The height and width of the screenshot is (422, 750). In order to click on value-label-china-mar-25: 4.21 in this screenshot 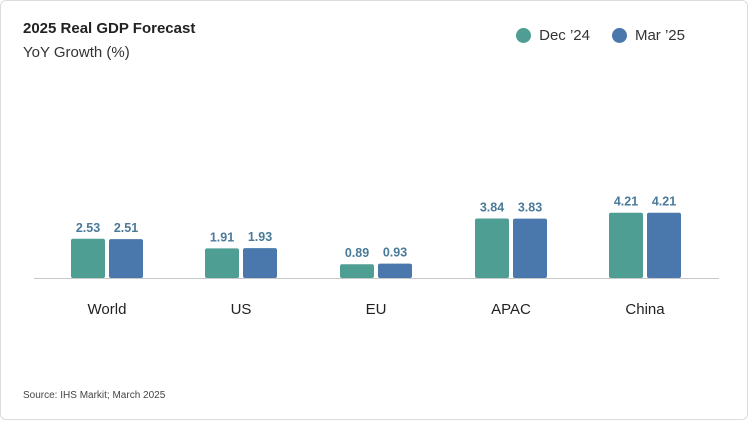, I will do `click(664, 202)`.